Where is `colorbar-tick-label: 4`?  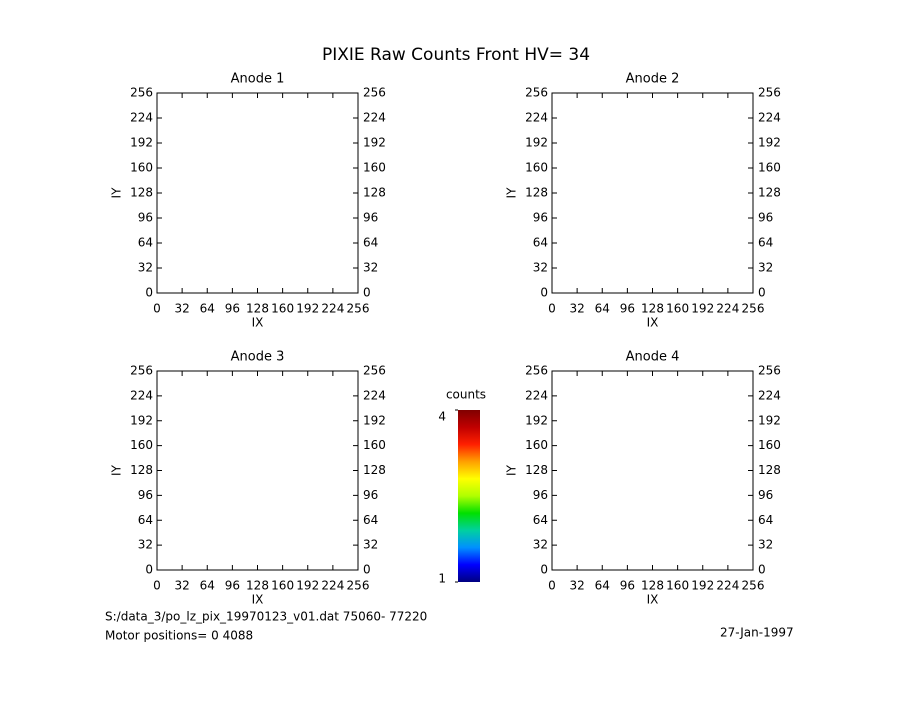 colorbar-tick-label: 4 is located at coordinates (442, 417).